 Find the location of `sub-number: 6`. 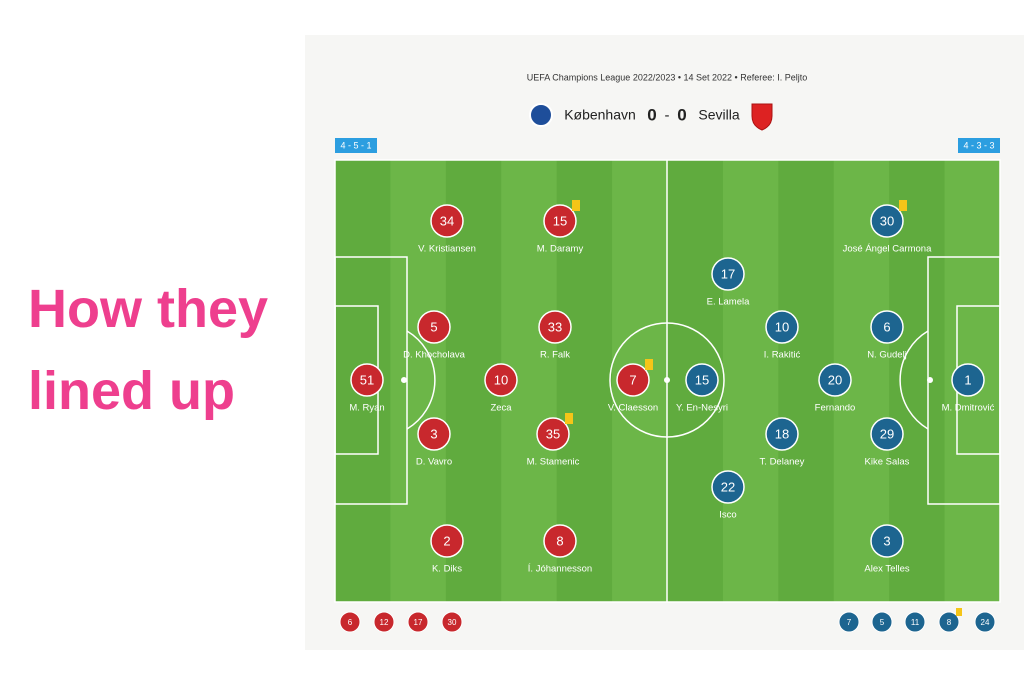

sub-number: 6 is located at coordinates (350, 622).